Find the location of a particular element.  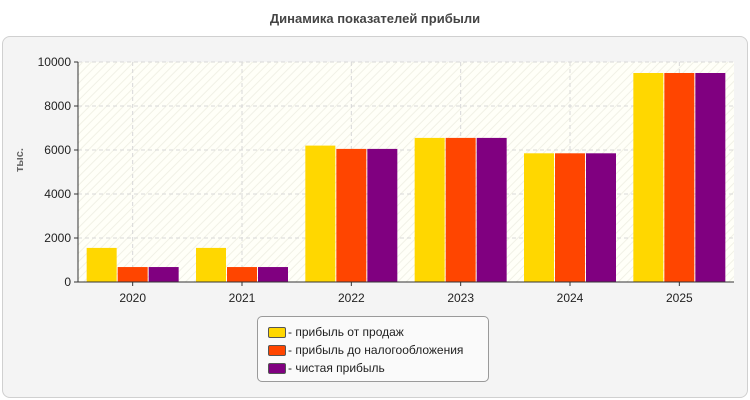

chart-title: Динамика показателей прибыли is located at coordinates (375, 18).